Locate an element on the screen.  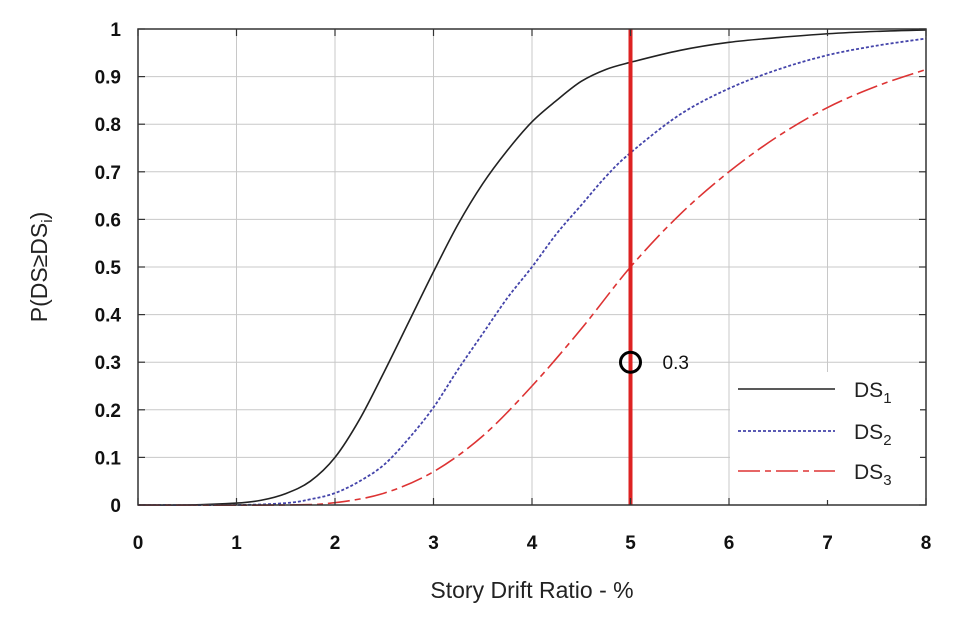
y-tick-label: 0.6 is located at coordinates (108, 220).